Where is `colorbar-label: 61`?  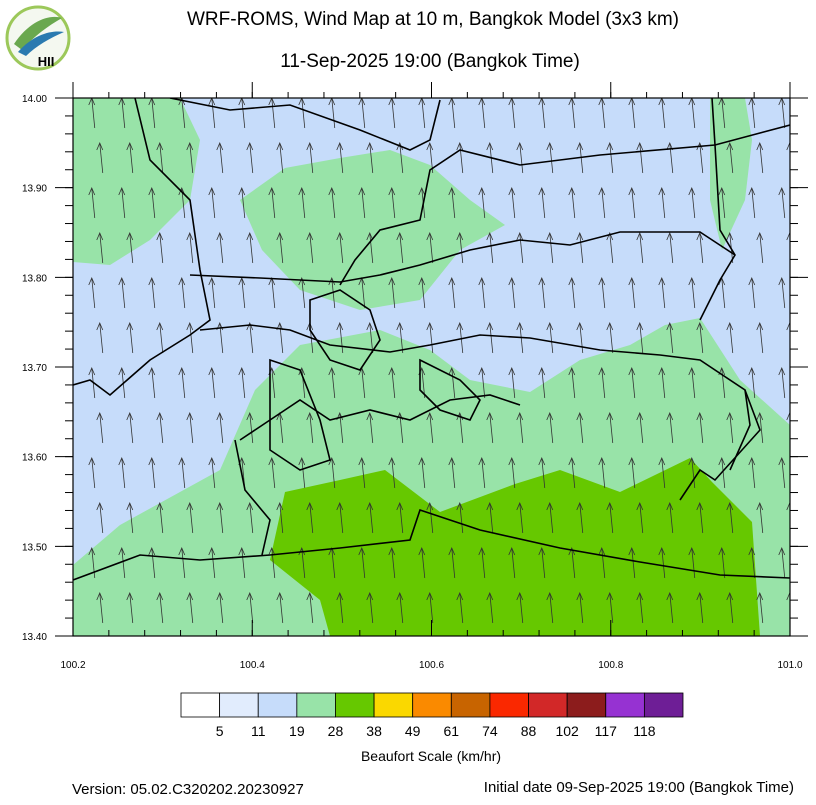
colorbar-label: 61 is located at coordinates (452, 731).